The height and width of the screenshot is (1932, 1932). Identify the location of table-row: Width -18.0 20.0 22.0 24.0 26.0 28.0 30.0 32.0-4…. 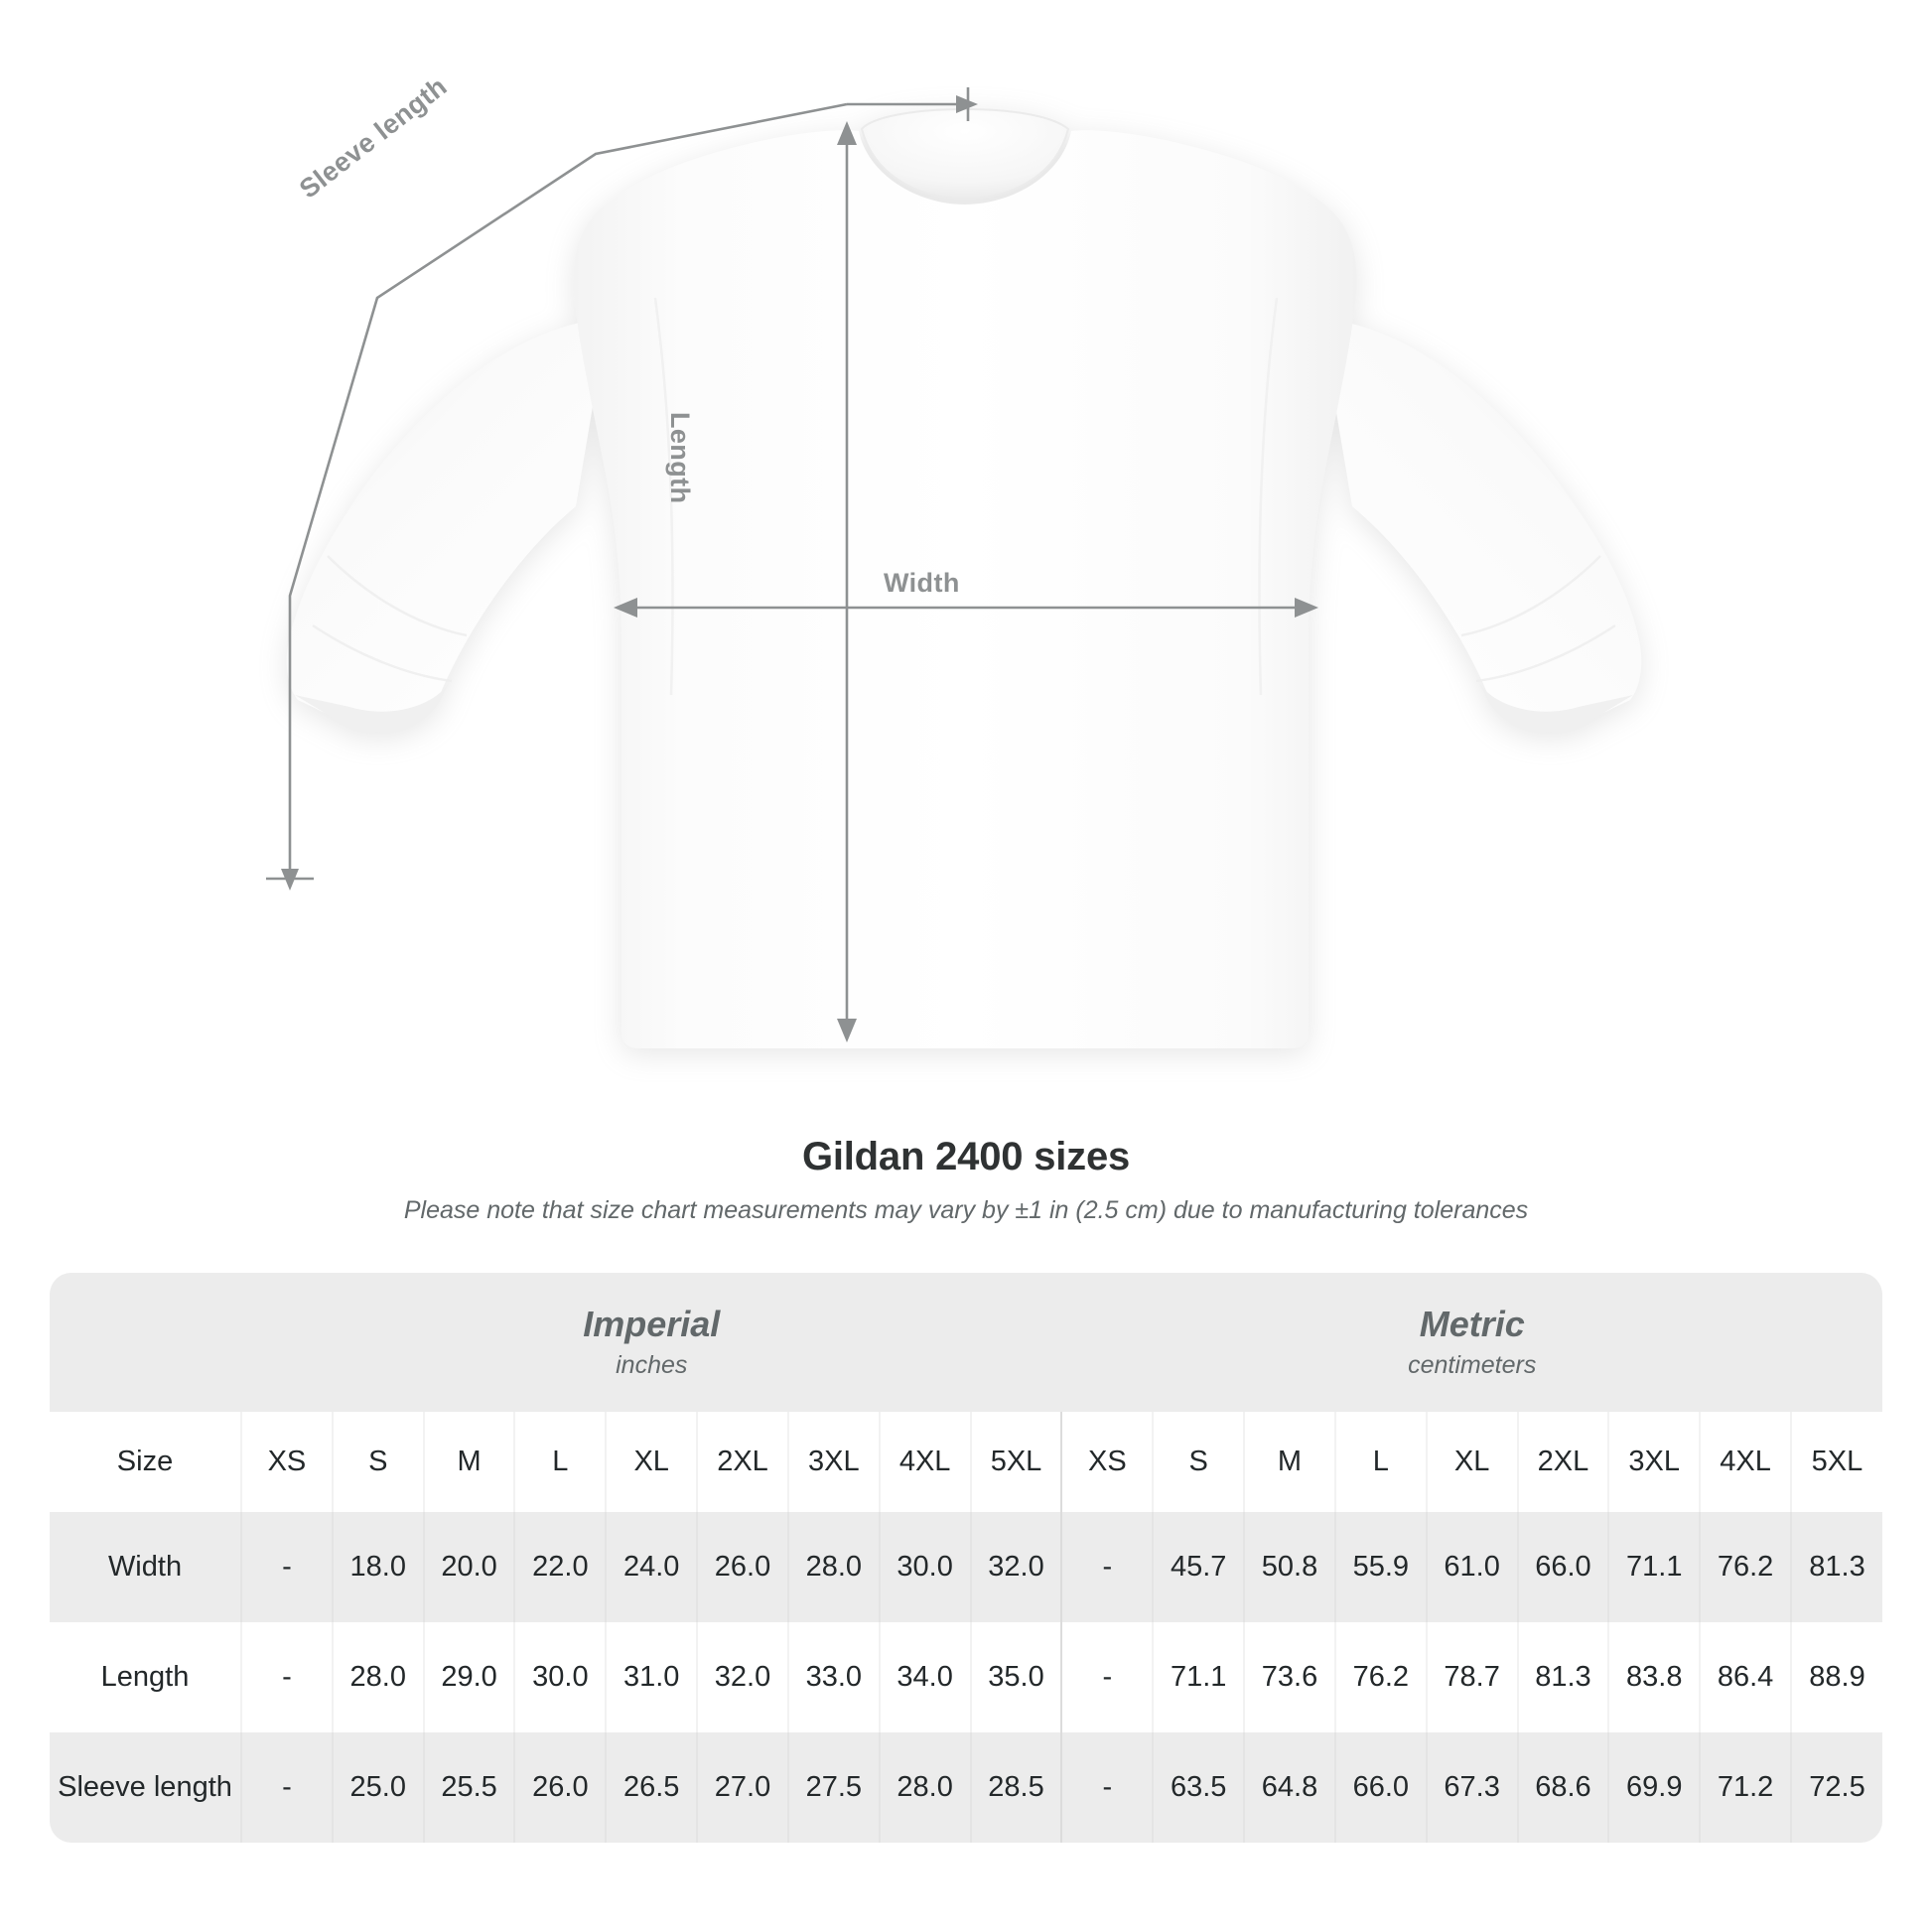
(966, 1567).